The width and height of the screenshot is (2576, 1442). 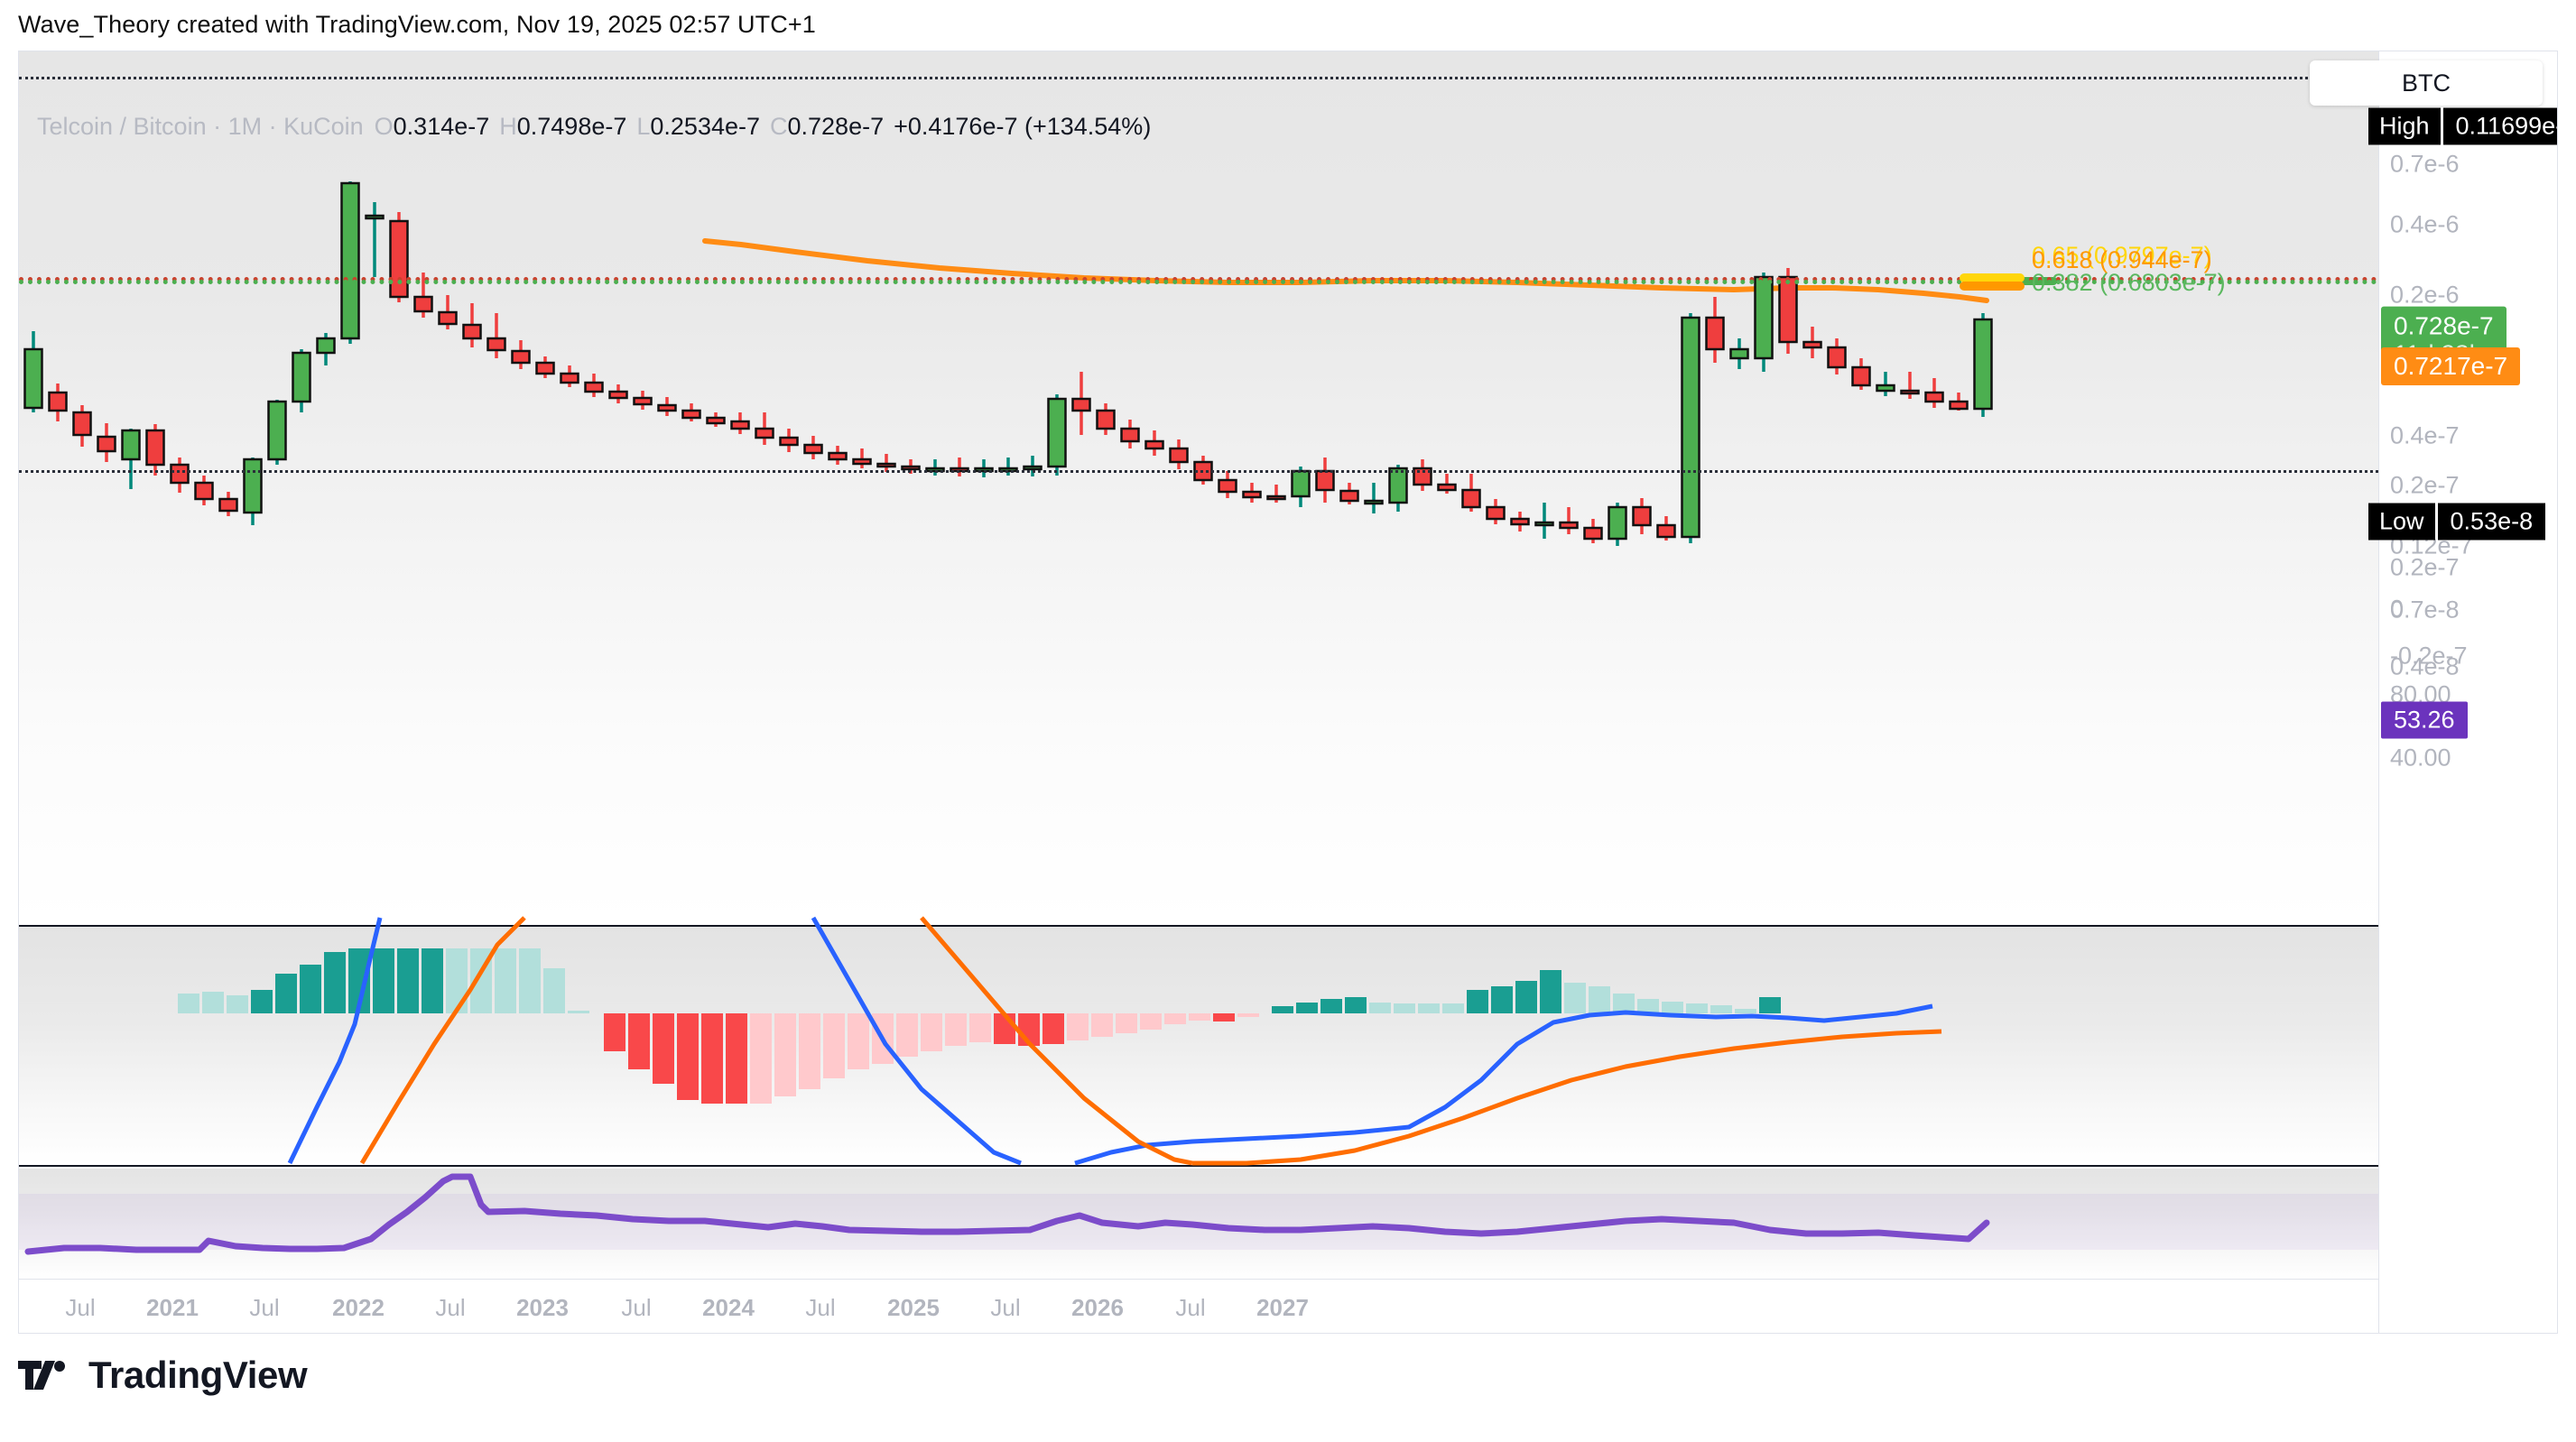 What do you see at coordinates (728, 1307) in the screenshot?
I see `time-axis-label: 2024` at bounding box center [728, 1307].